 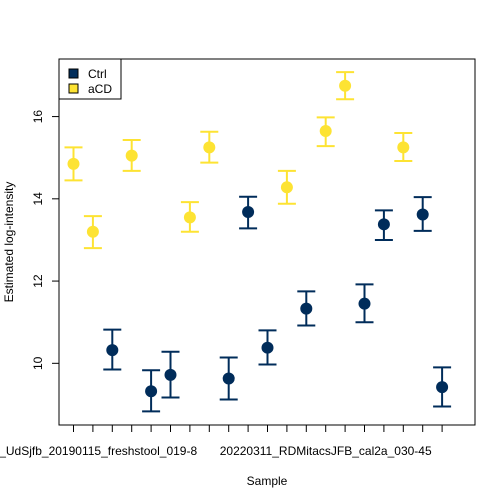 I want to click on y-tick-label: 10, so click(x=38, y=363).